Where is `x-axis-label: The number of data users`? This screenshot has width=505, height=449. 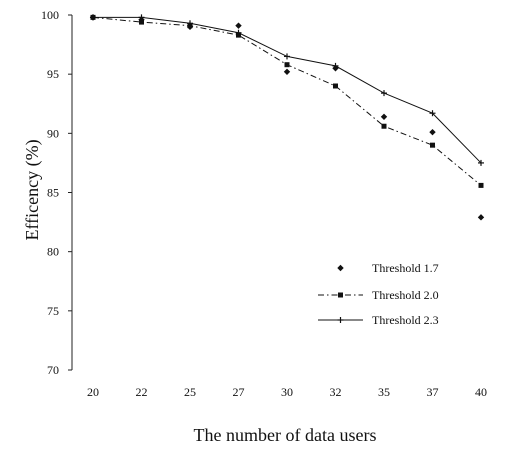
x-axis-label: The number of data users is located at coordinates (285, 435).